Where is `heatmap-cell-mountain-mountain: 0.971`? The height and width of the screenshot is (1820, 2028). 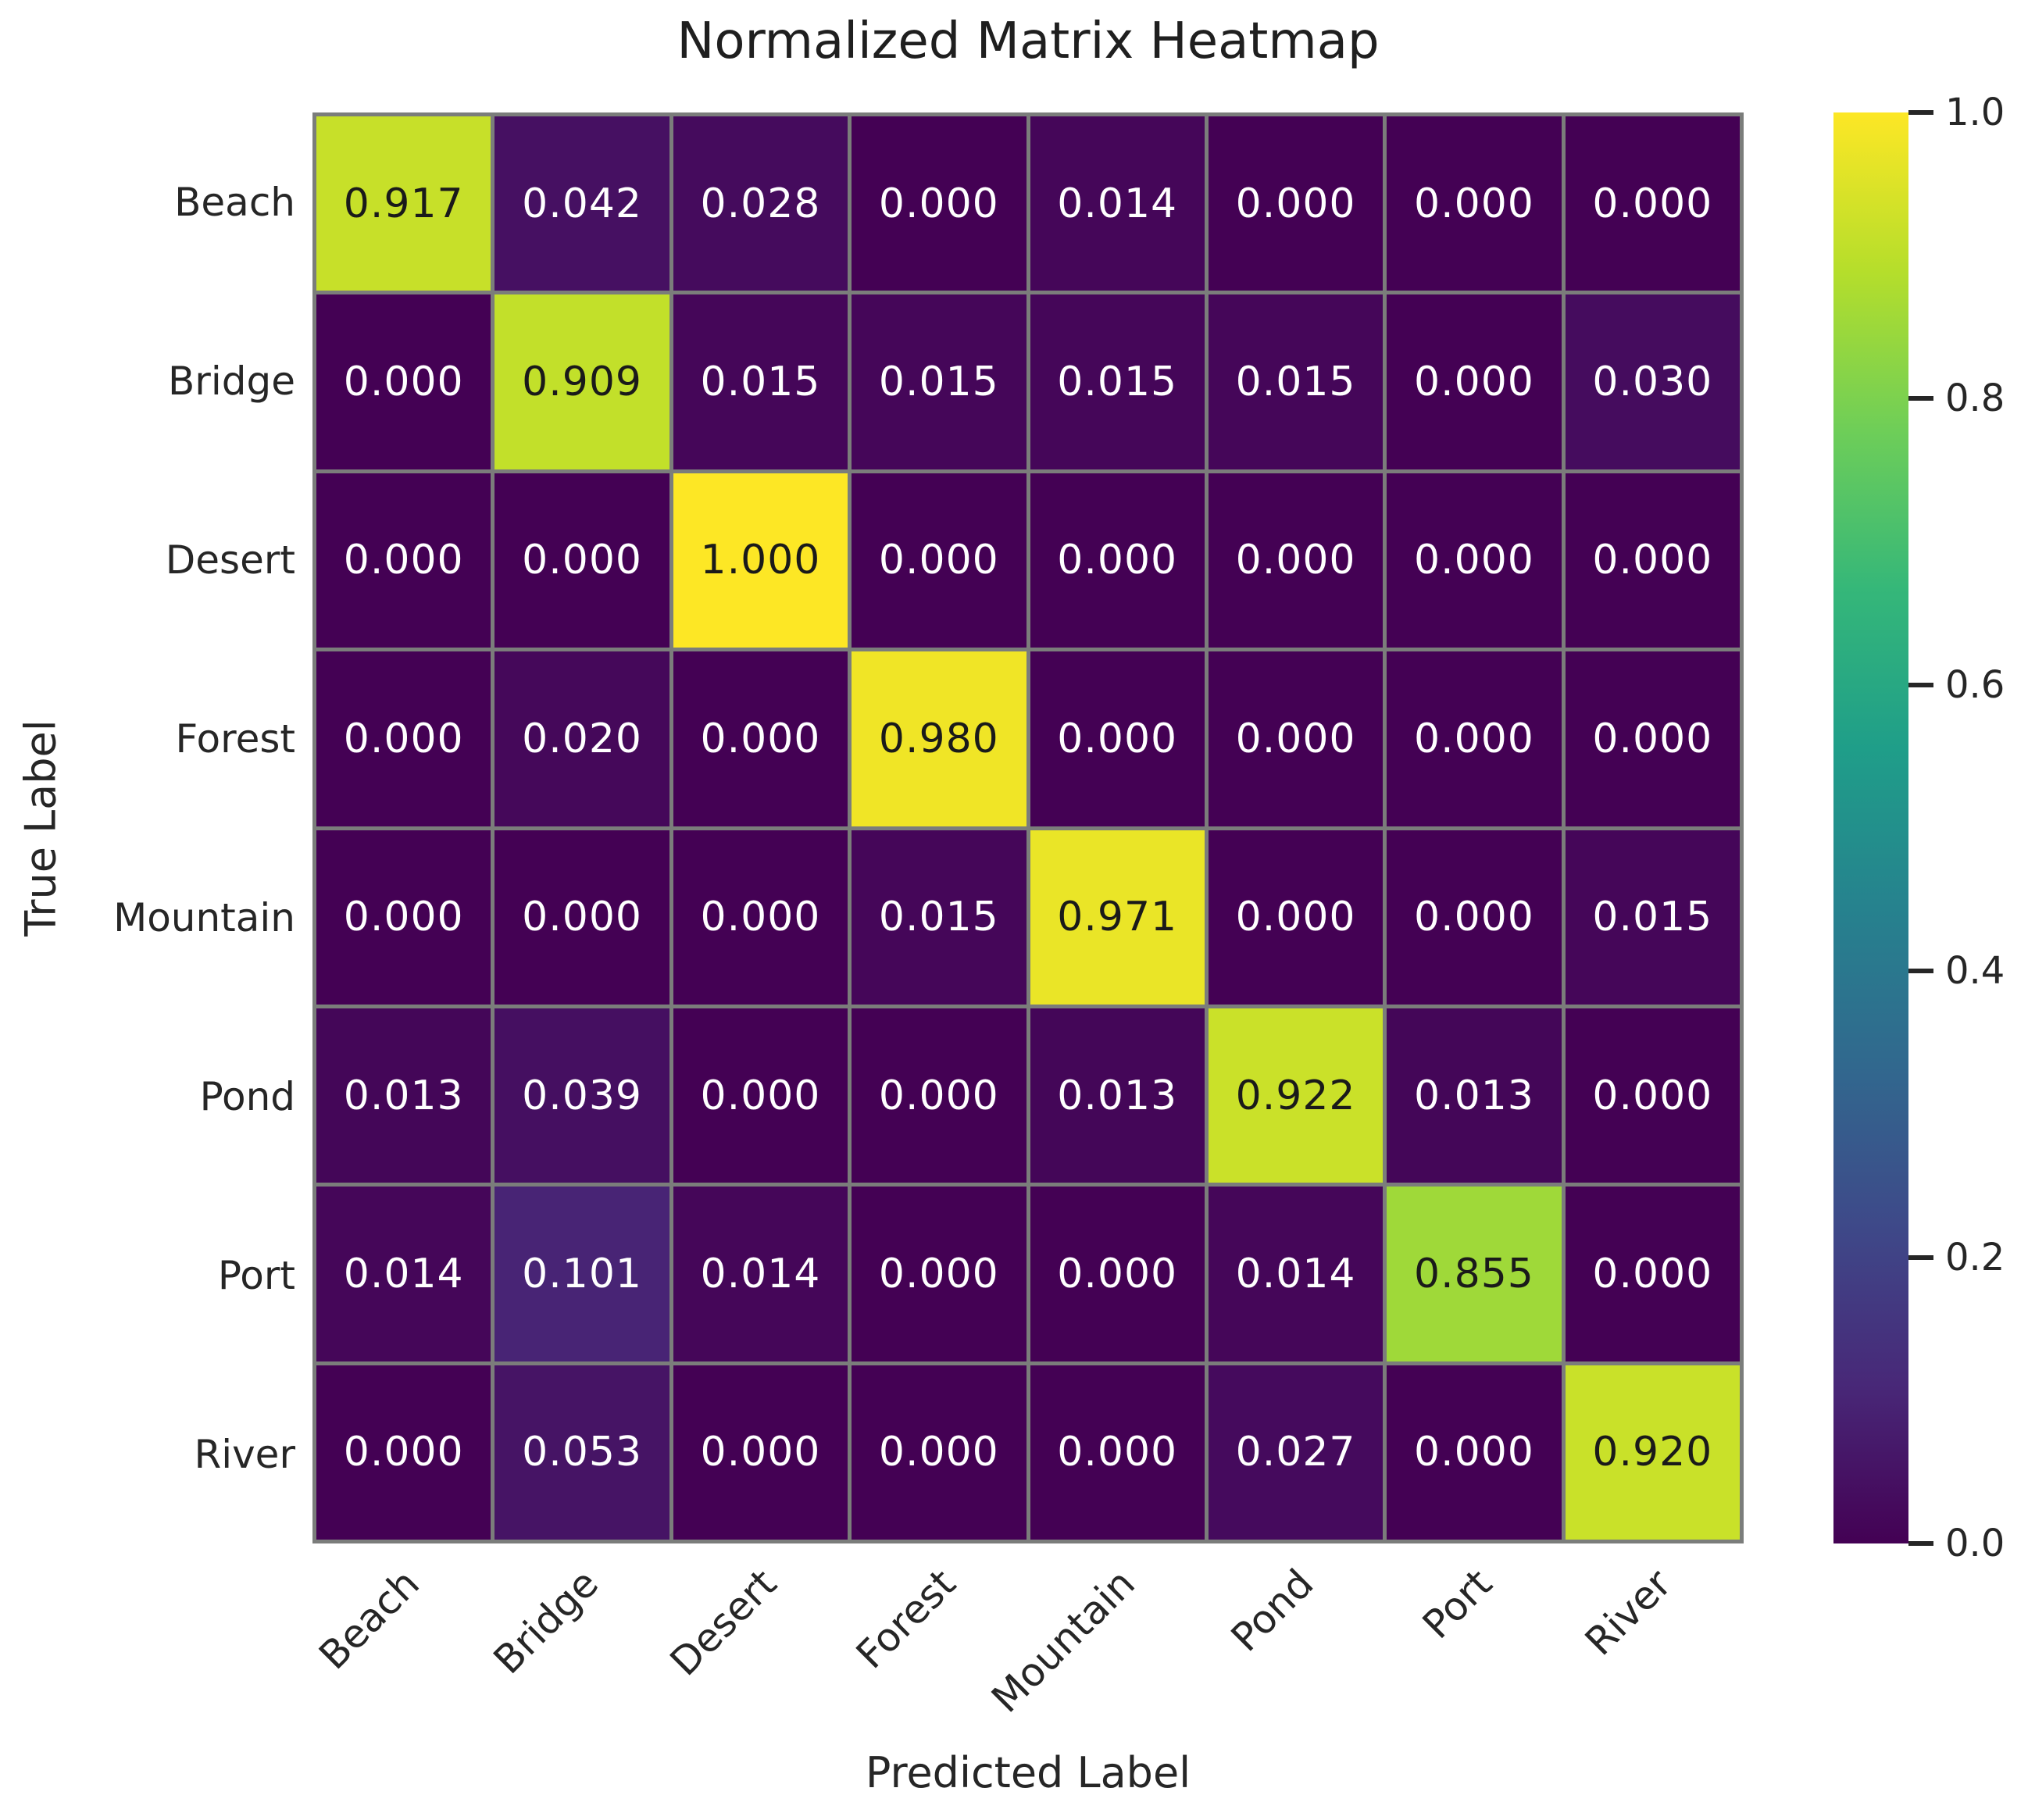
heatmap-cell-mountain-mountain: 0.971 is located at coordinates (1117, 917).